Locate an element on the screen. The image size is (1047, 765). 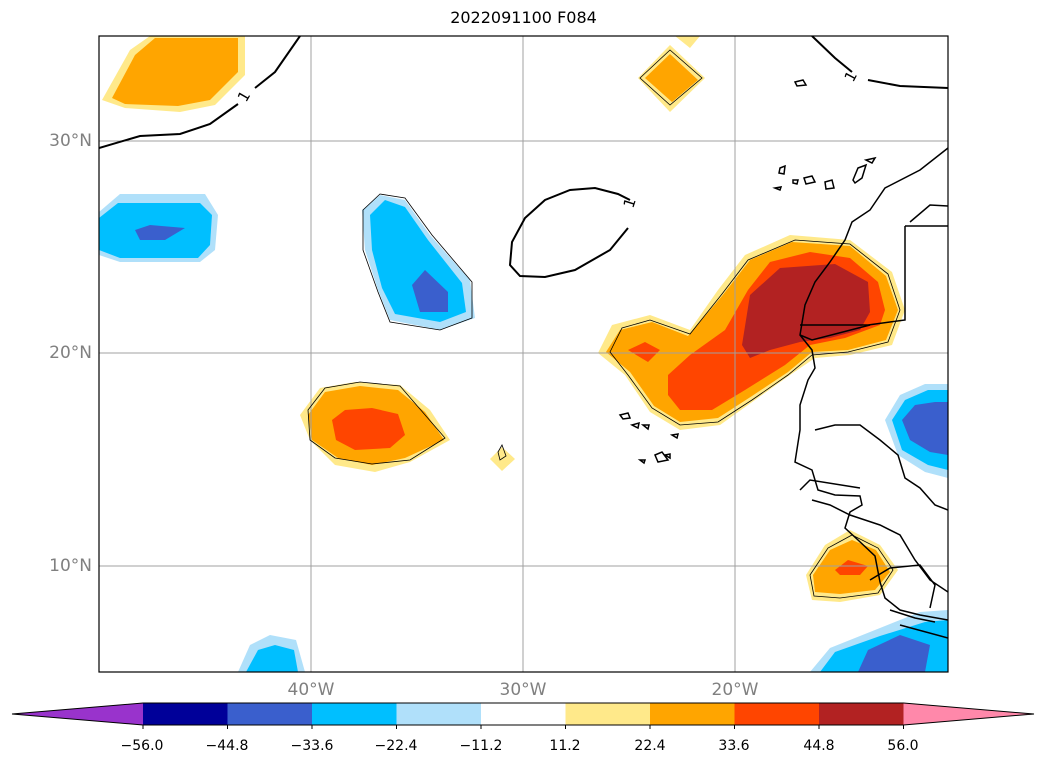
anomaly-negative-bottom is located at coordinates (593, 641).